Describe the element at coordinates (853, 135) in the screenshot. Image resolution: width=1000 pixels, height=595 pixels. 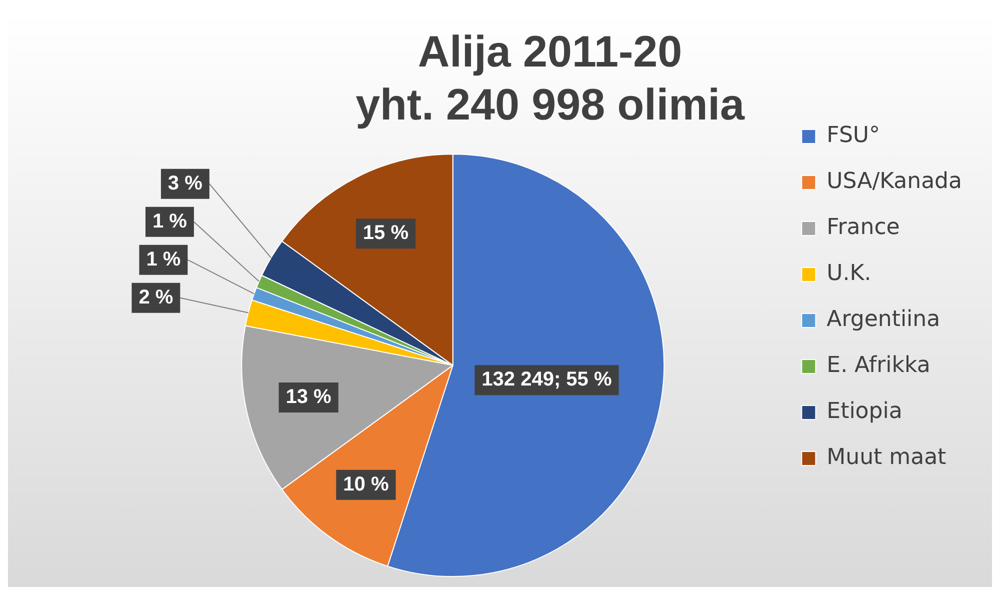
I see `legend-label: FSU°` at that location.